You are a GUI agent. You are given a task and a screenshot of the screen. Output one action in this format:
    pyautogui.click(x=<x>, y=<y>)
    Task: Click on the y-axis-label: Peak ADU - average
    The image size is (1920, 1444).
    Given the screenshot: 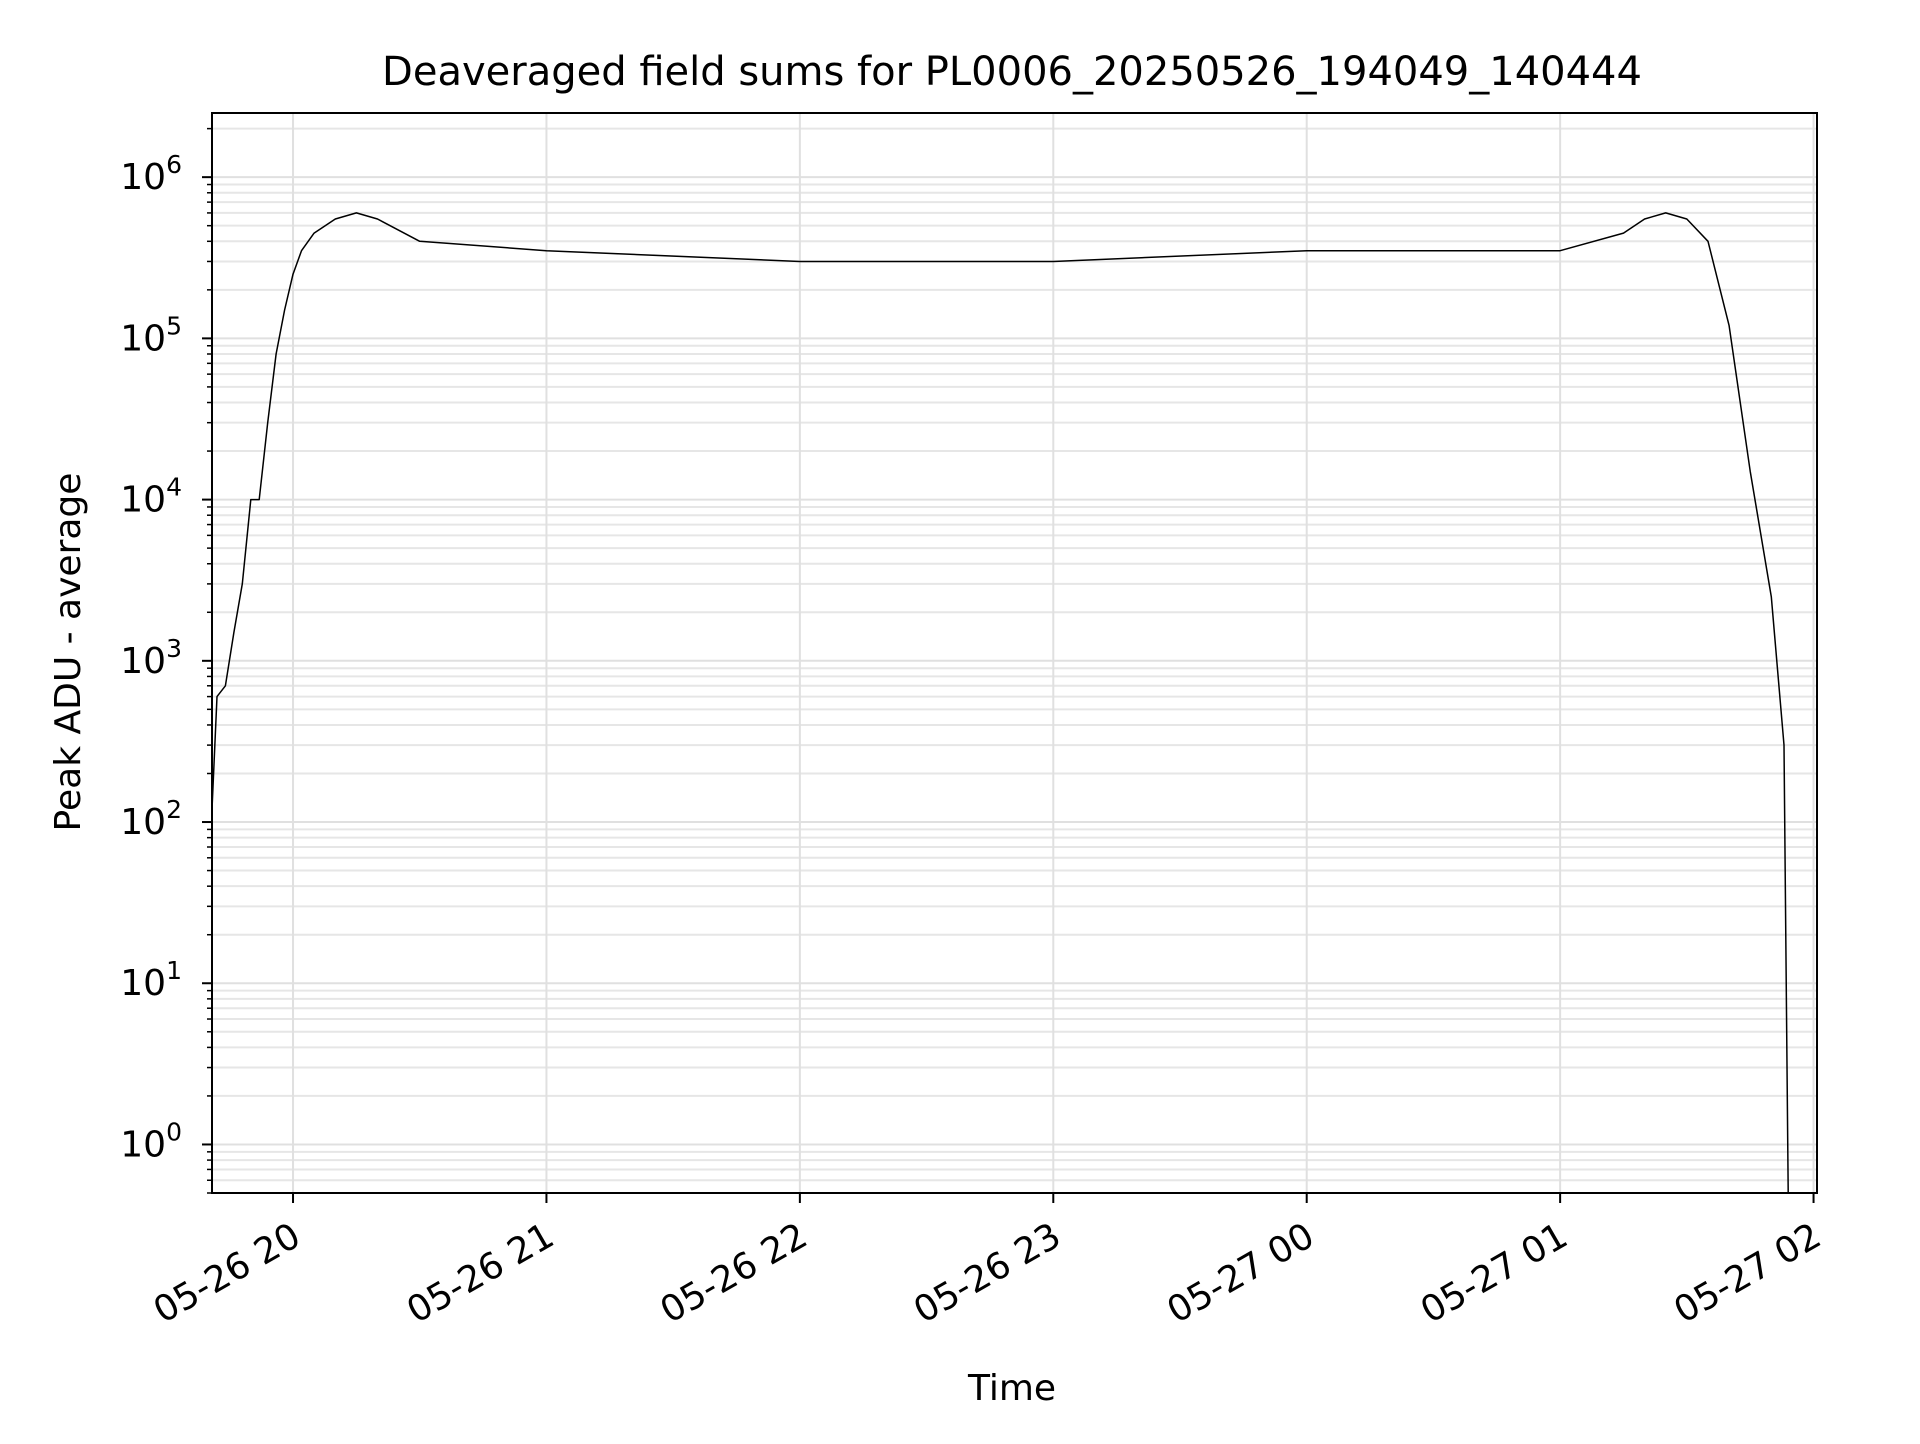 What is the action you would take?
    pyautogui.click(x=68, y=652)
    